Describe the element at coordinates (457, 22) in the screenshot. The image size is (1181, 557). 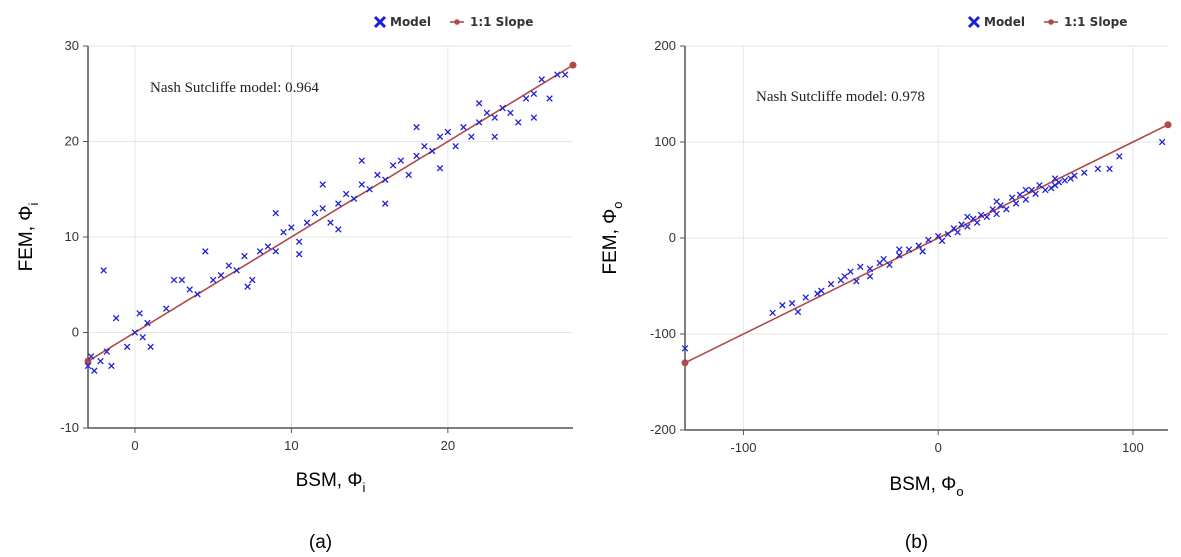
I see `legend-slope-marker` at that location.